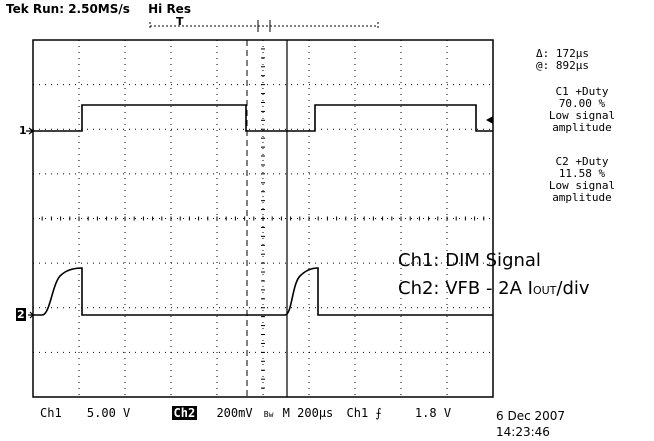  What do you see at coordinates (264, 26) in the screenshot?
I see `record-view-bracket` at bounding box center [264, 26].